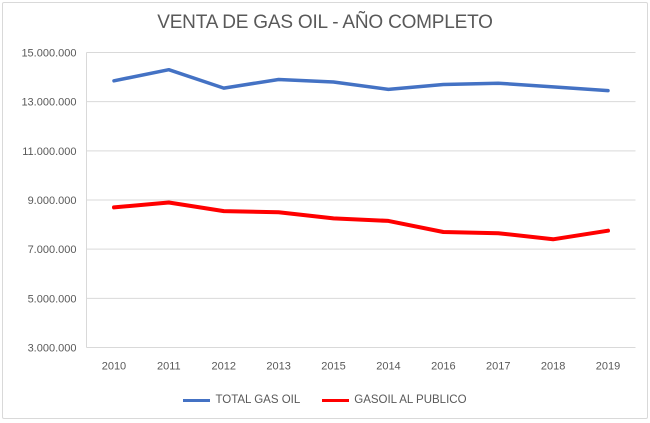 This screenshot has height=423, width=650. Describe the element at coordinates (278, 367) in the screenshot. I see `x-axis-tick-label: 2013` at that location.